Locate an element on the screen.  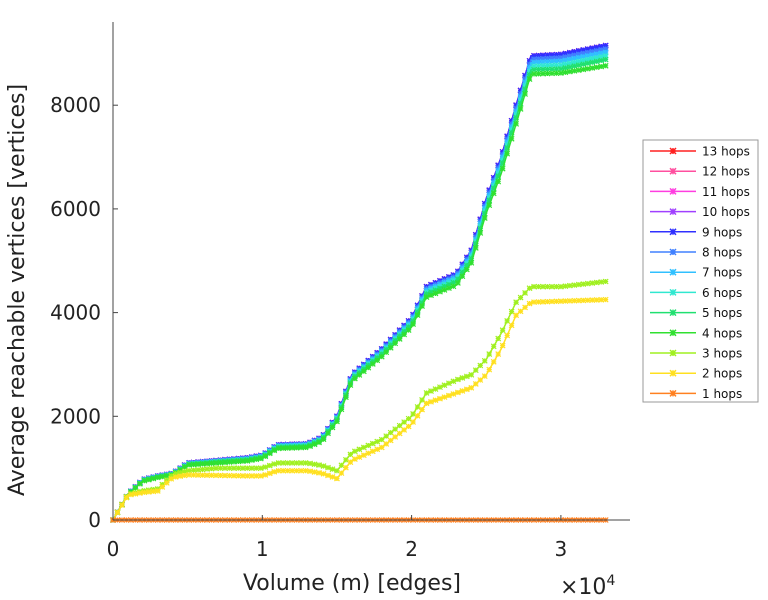
legend-box is located at coordinates (700, 271).